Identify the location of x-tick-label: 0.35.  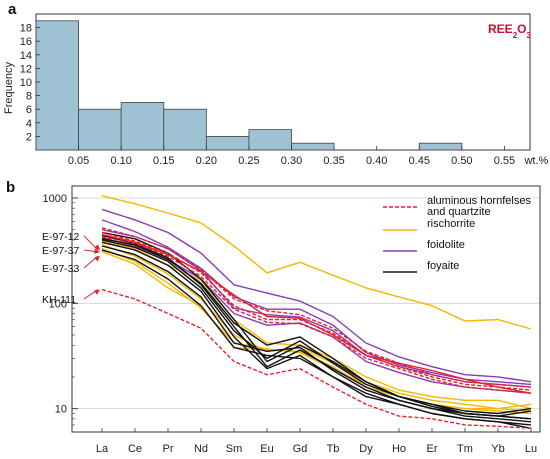
(333, 161).